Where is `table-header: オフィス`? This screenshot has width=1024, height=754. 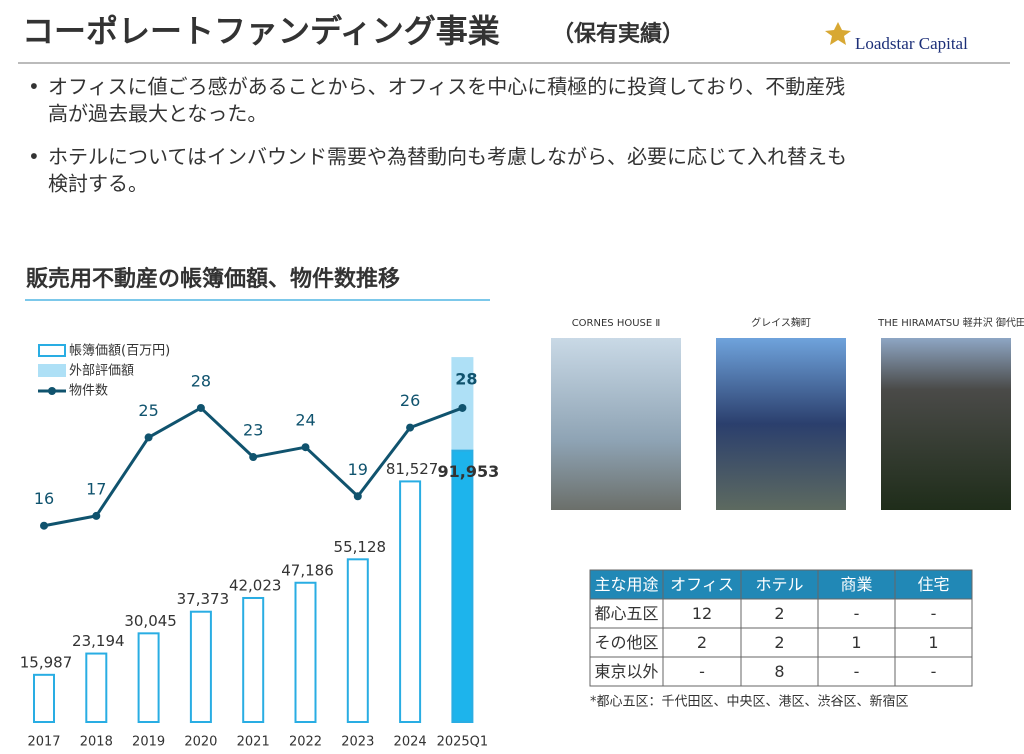 table-header: オフィス is located at coordinates (702, 584).